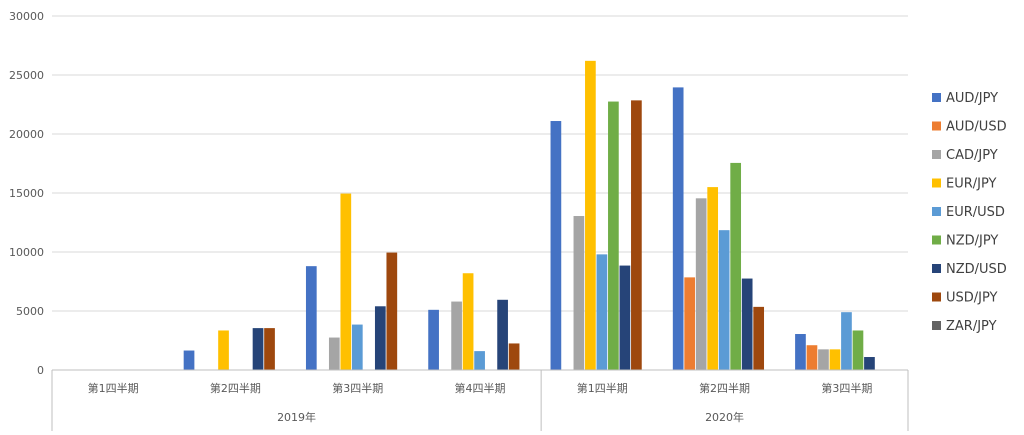  Describe the element at coordinates (480, 388) in the screenshot. I see `x-tick-label: 第4四半期` at that location.